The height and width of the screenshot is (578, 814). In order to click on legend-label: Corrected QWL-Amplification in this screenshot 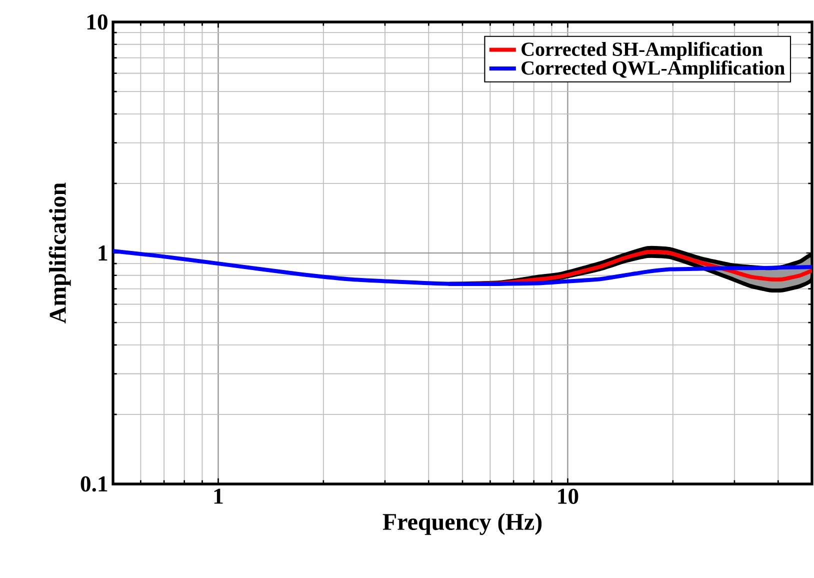, I will do `click(653, 69)`.